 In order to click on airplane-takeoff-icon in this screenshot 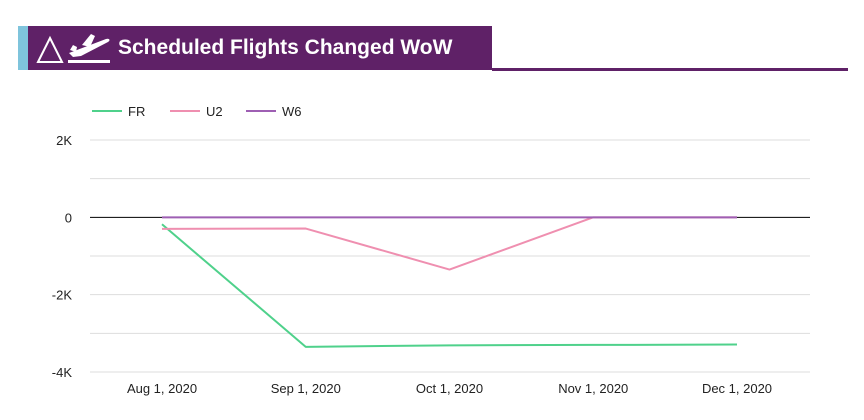, I will do `click(89, 48)`.